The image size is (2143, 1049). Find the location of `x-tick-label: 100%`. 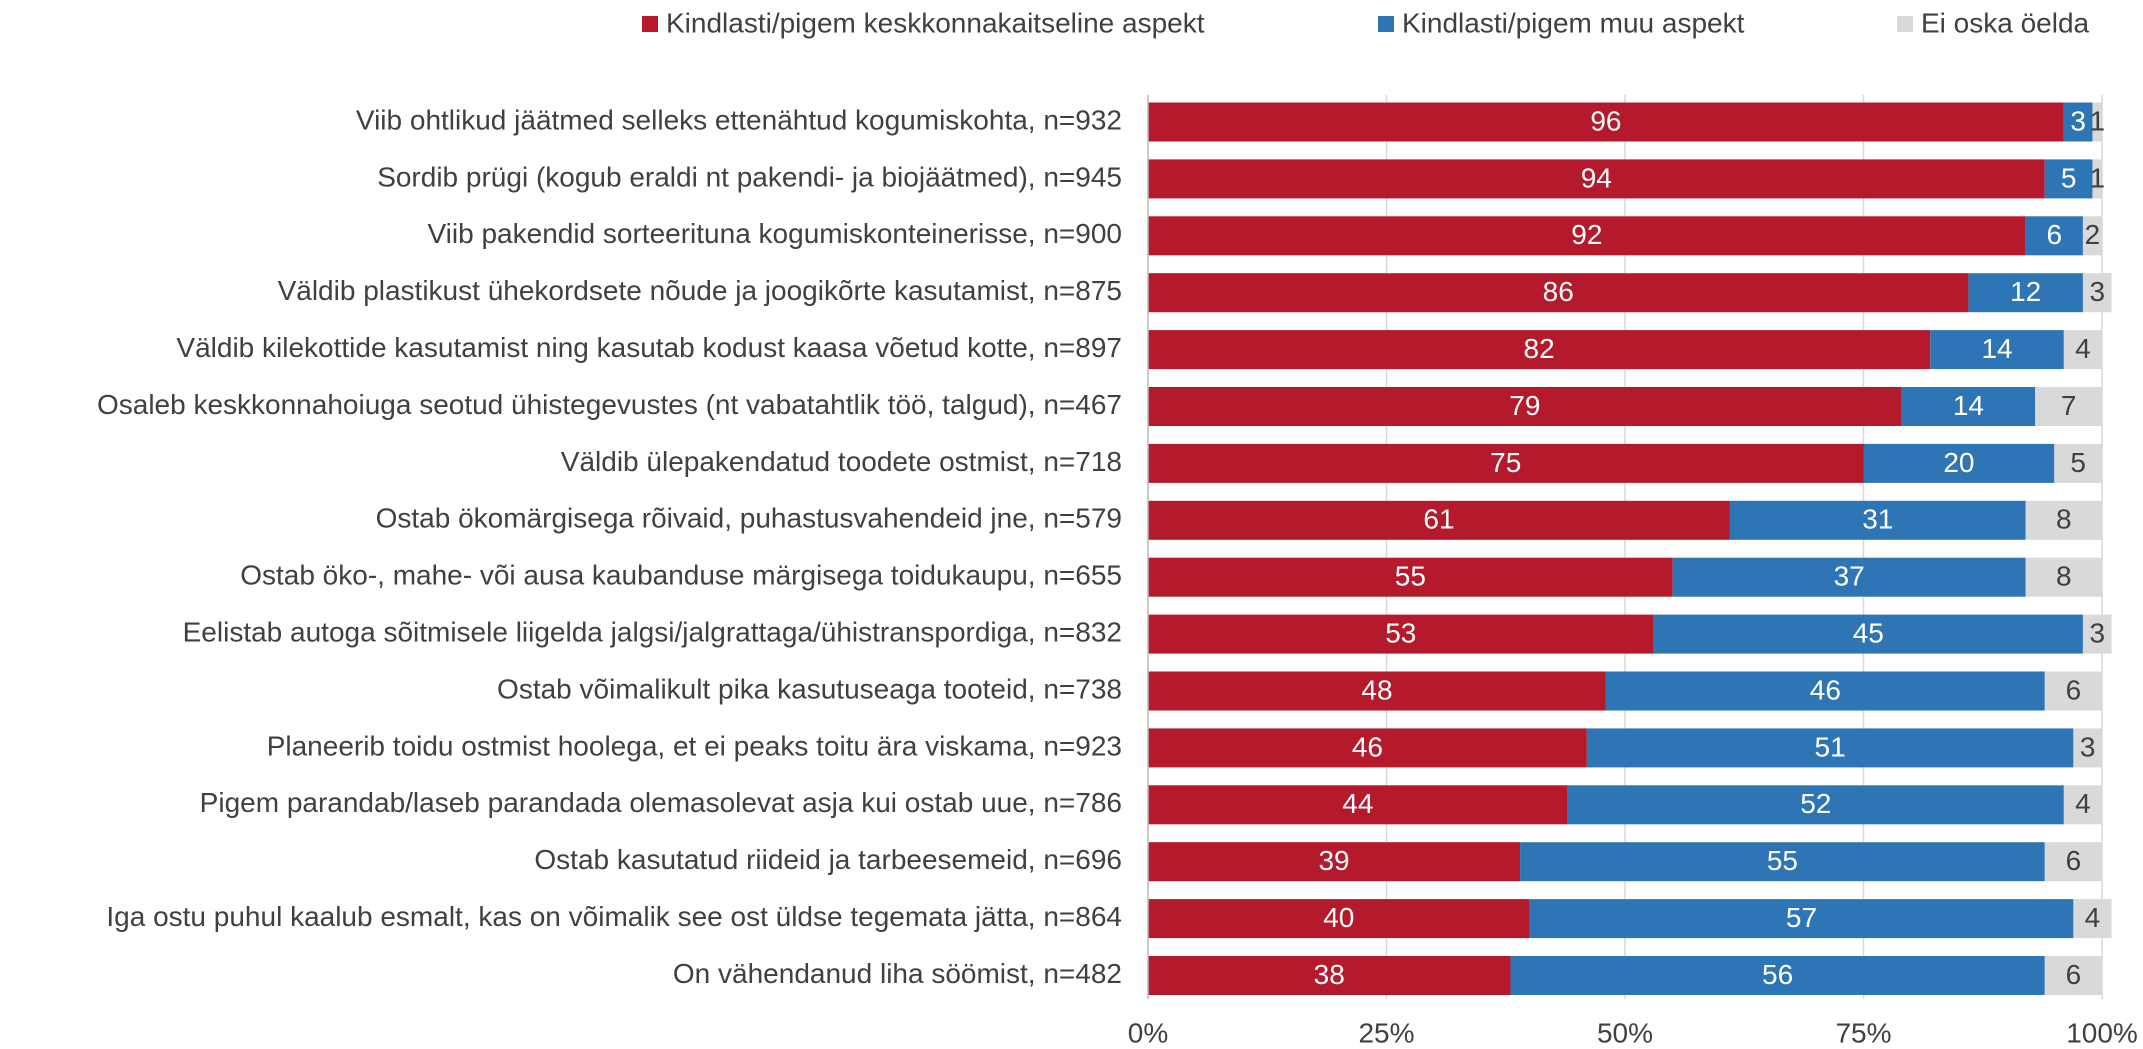

x-tick-label: 100% is located at coordinates (2102, 1032).